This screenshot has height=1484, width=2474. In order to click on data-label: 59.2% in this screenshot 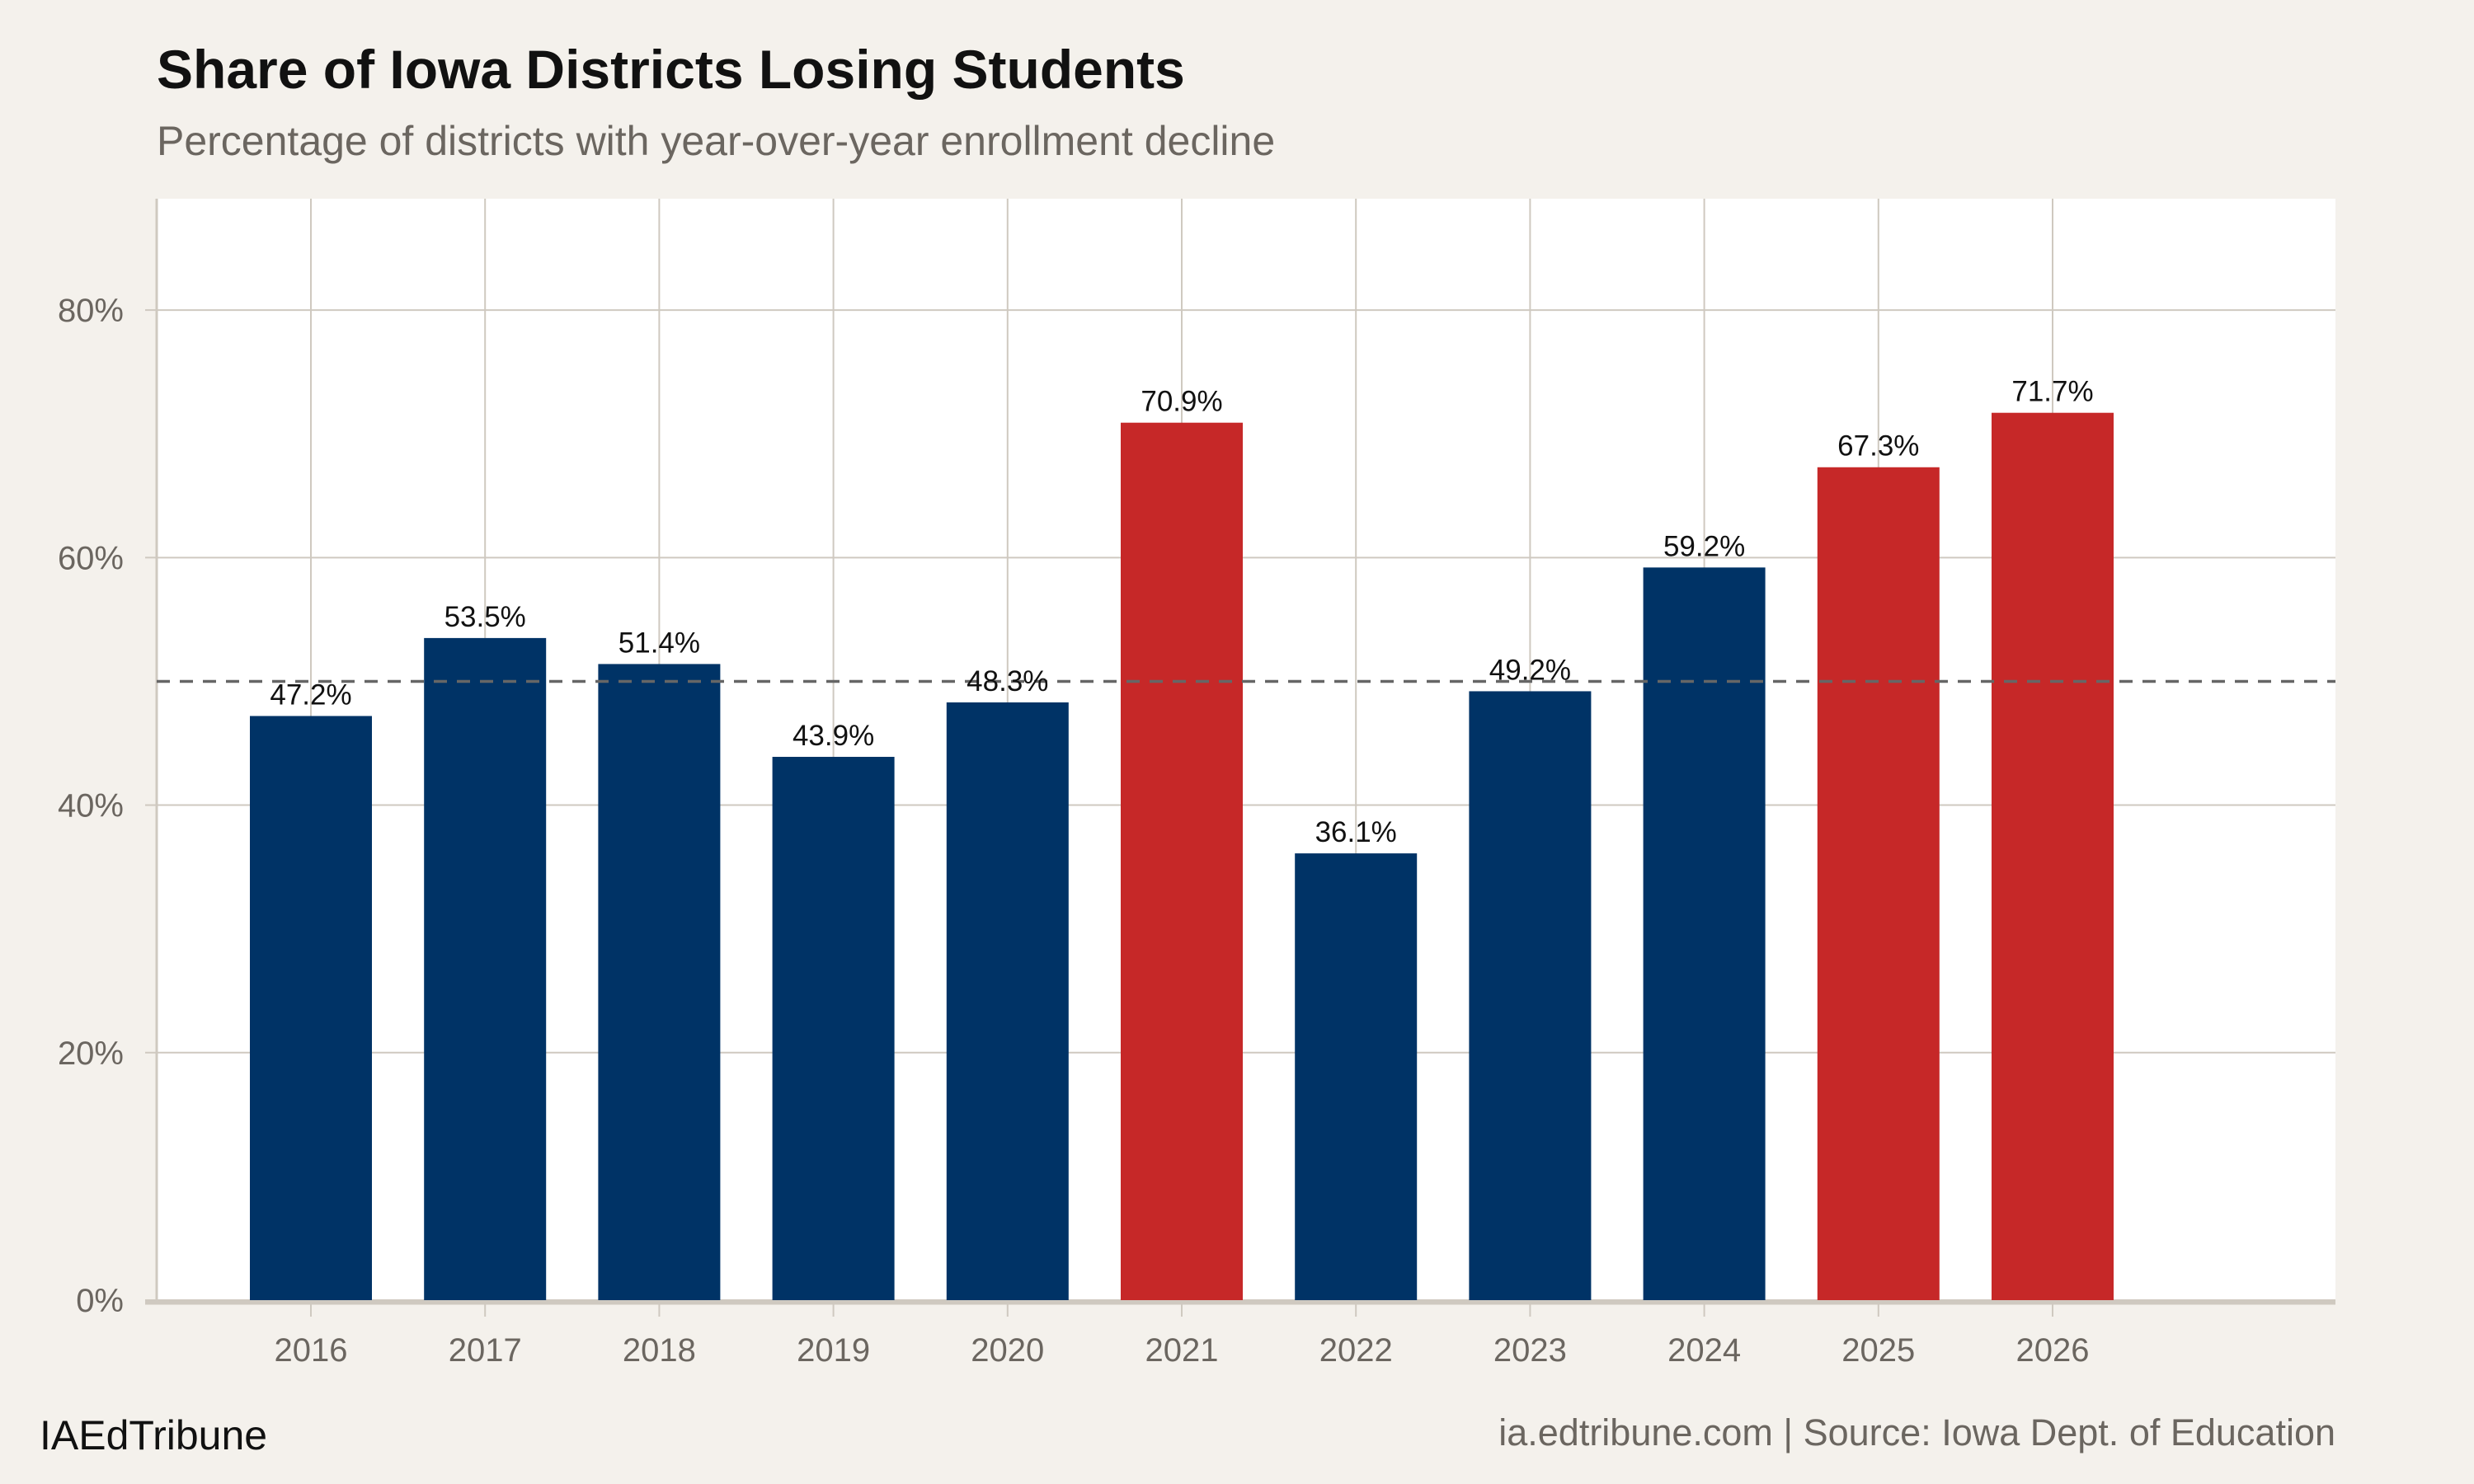, I will do `click(1704, 546)`.